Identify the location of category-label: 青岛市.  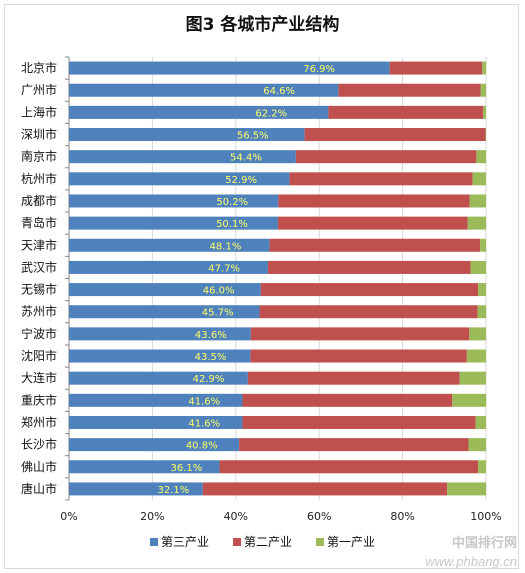
(39, 222).